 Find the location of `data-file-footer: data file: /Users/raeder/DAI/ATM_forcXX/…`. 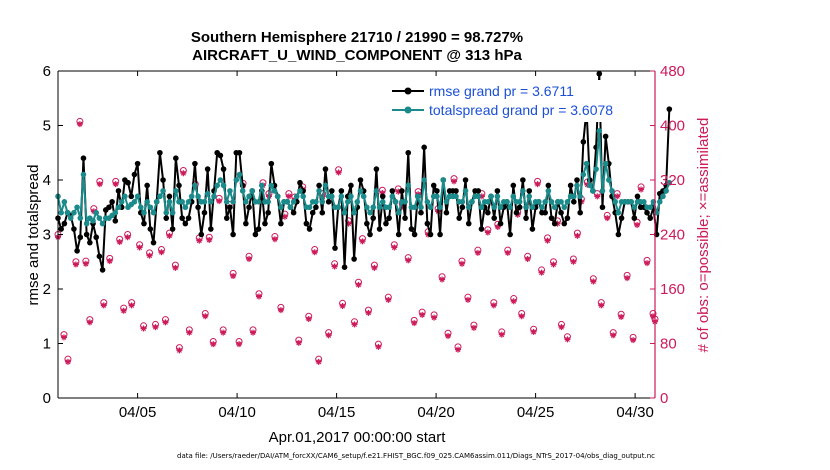

data-file-footer: data file: /Users/raeder/DAI/ATM_forcXX/… is located at coordinates (416, 456).